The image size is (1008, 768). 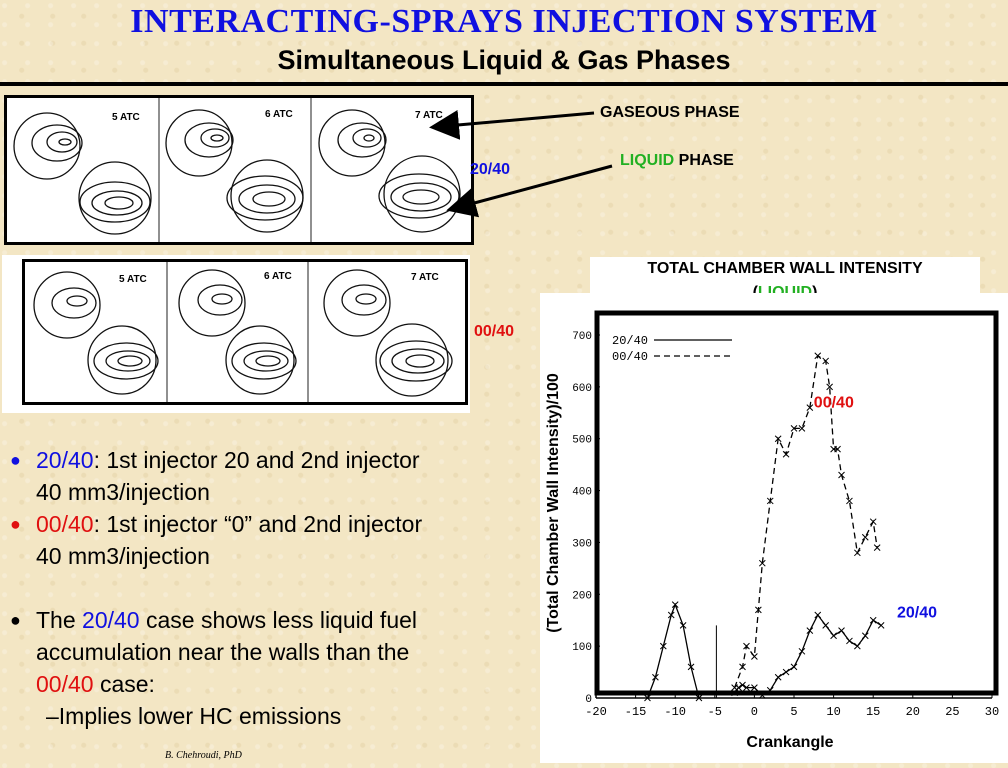 What do you see at coordinates (494, 331) in the screenshot?
I see `case-label-00-40: 00/40` at bounding box center [494, 331].